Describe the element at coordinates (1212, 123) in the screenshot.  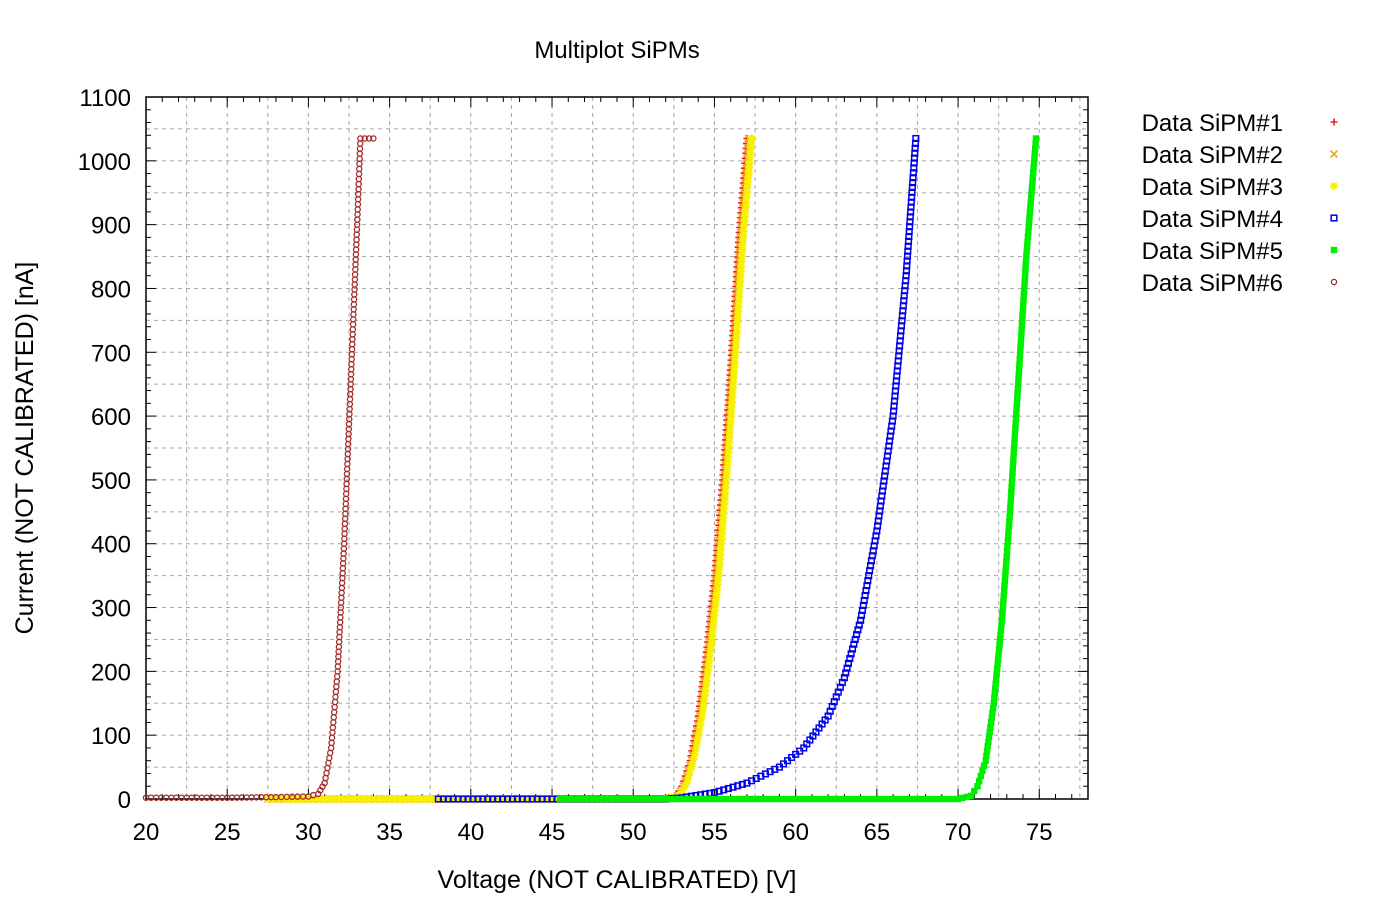
I see `legend-label: Data SiPM#1` at that location.